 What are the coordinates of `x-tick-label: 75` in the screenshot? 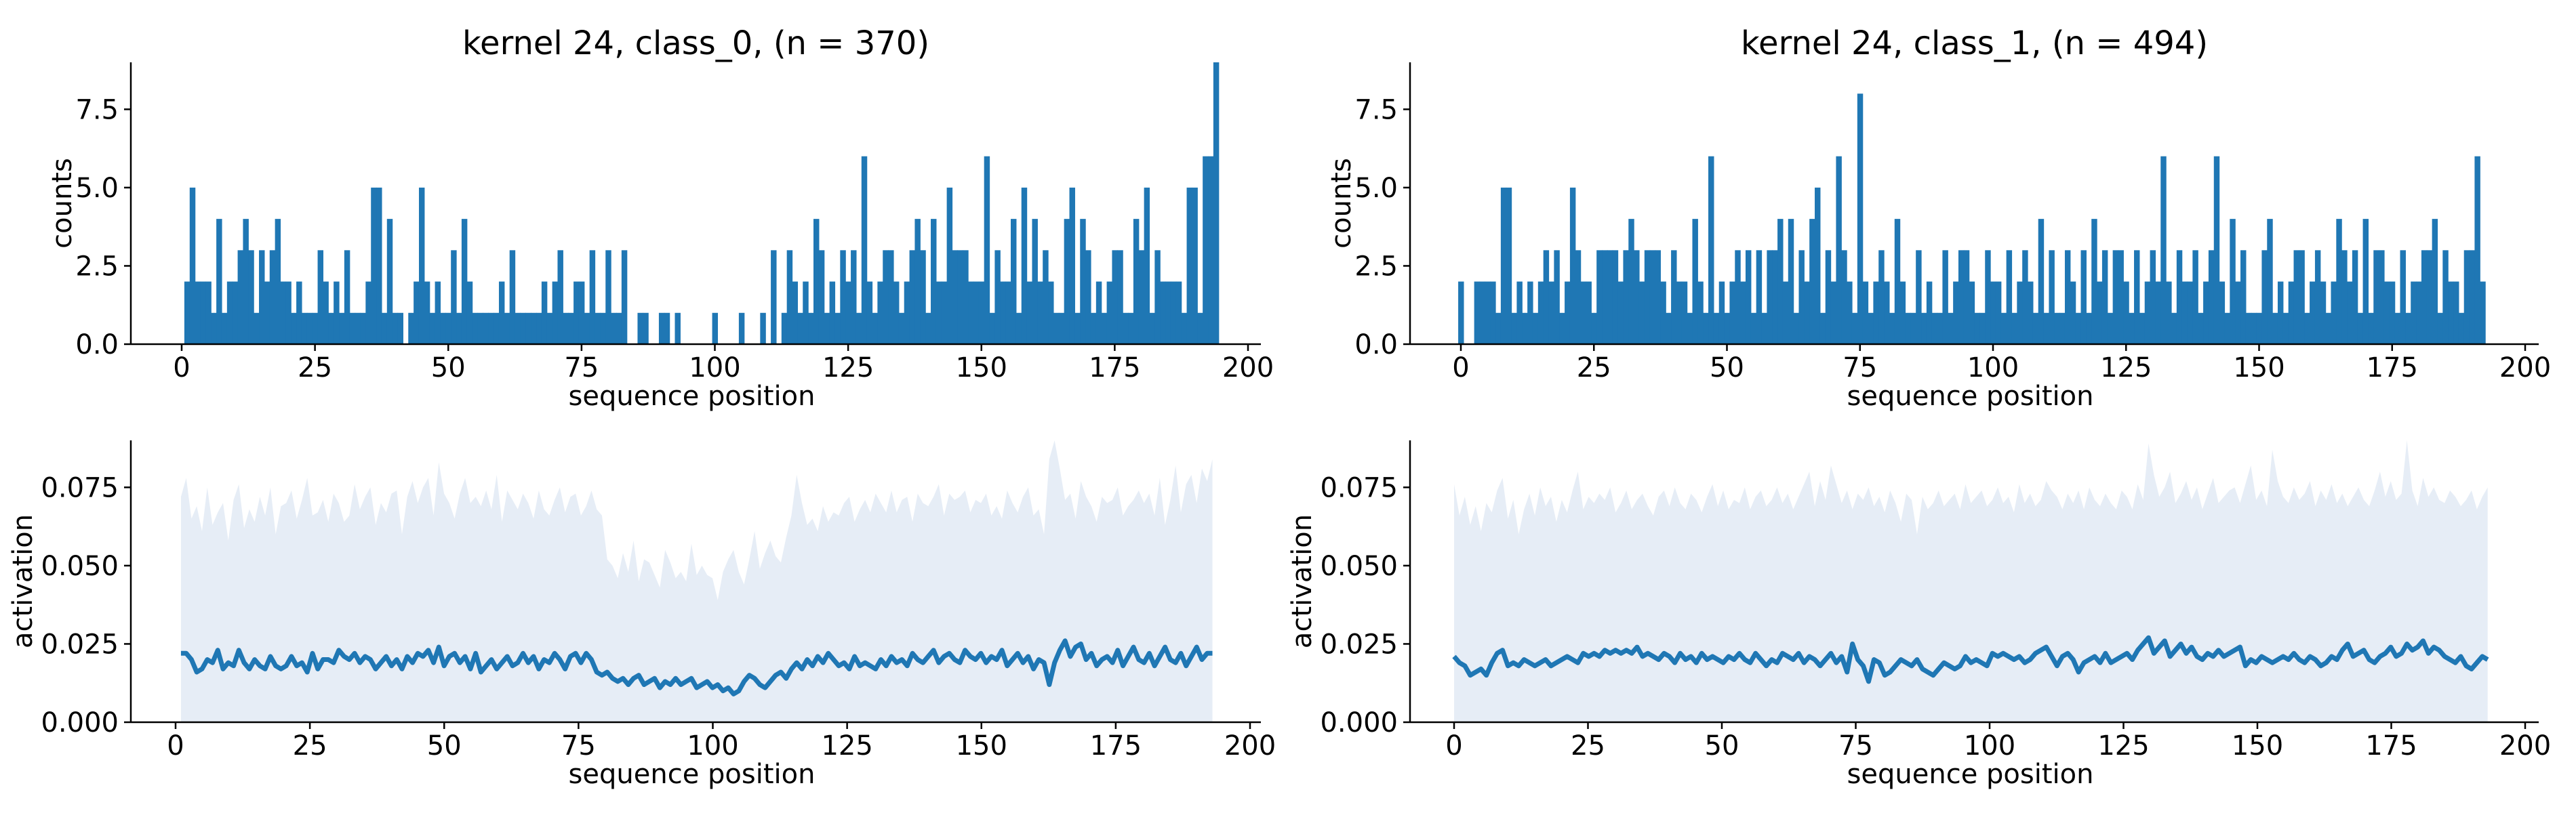 It's located at (1855, 746).